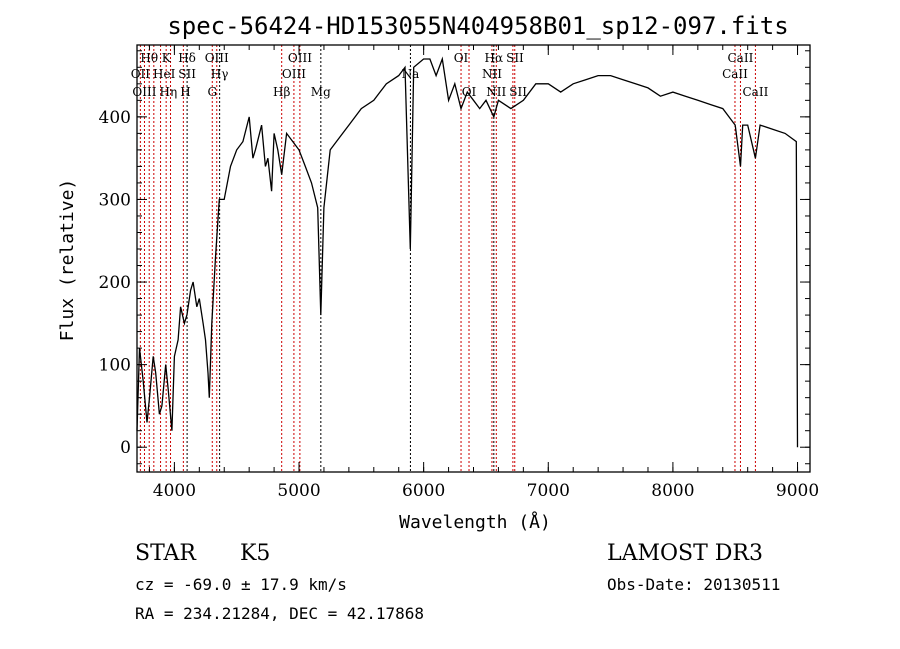 This screenshot has height=649, width=900. I want to click on y-axis-label: Flux (relative), so click(67, 260).